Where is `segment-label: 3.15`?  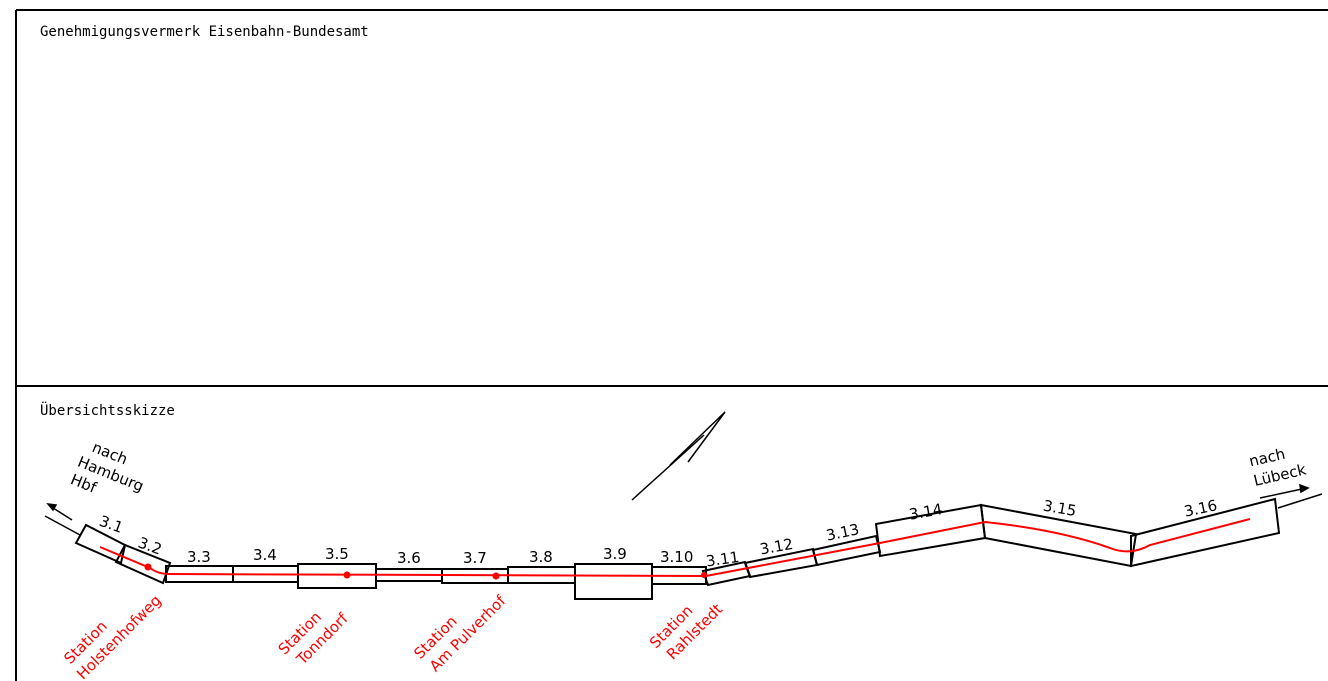 segment-label: 3.15 is located at coordinates (1060, 509).